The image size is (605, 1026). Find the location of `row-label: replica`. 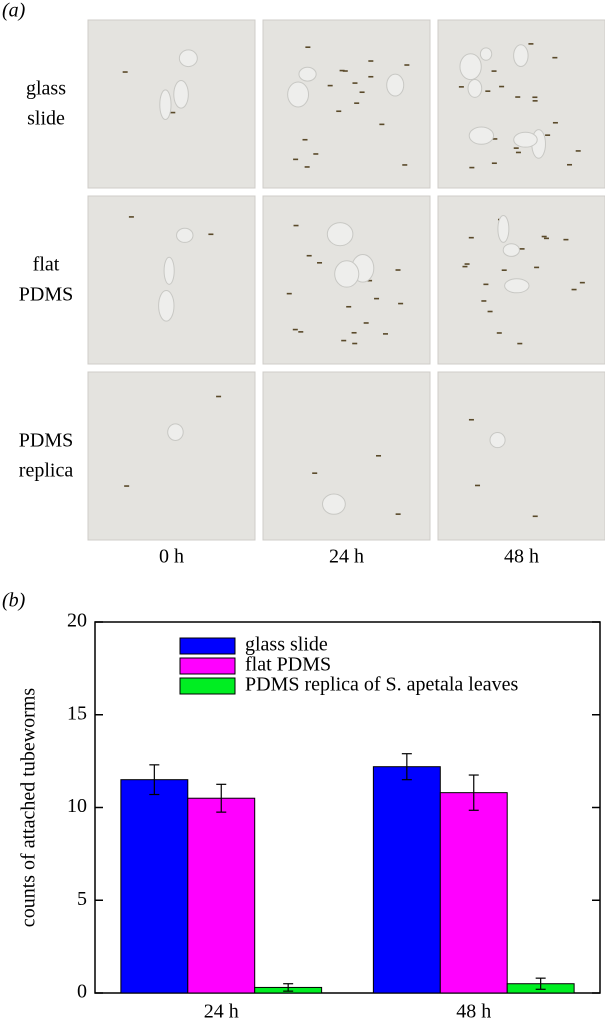

row-label: replica is located at coordinates (46, 471).